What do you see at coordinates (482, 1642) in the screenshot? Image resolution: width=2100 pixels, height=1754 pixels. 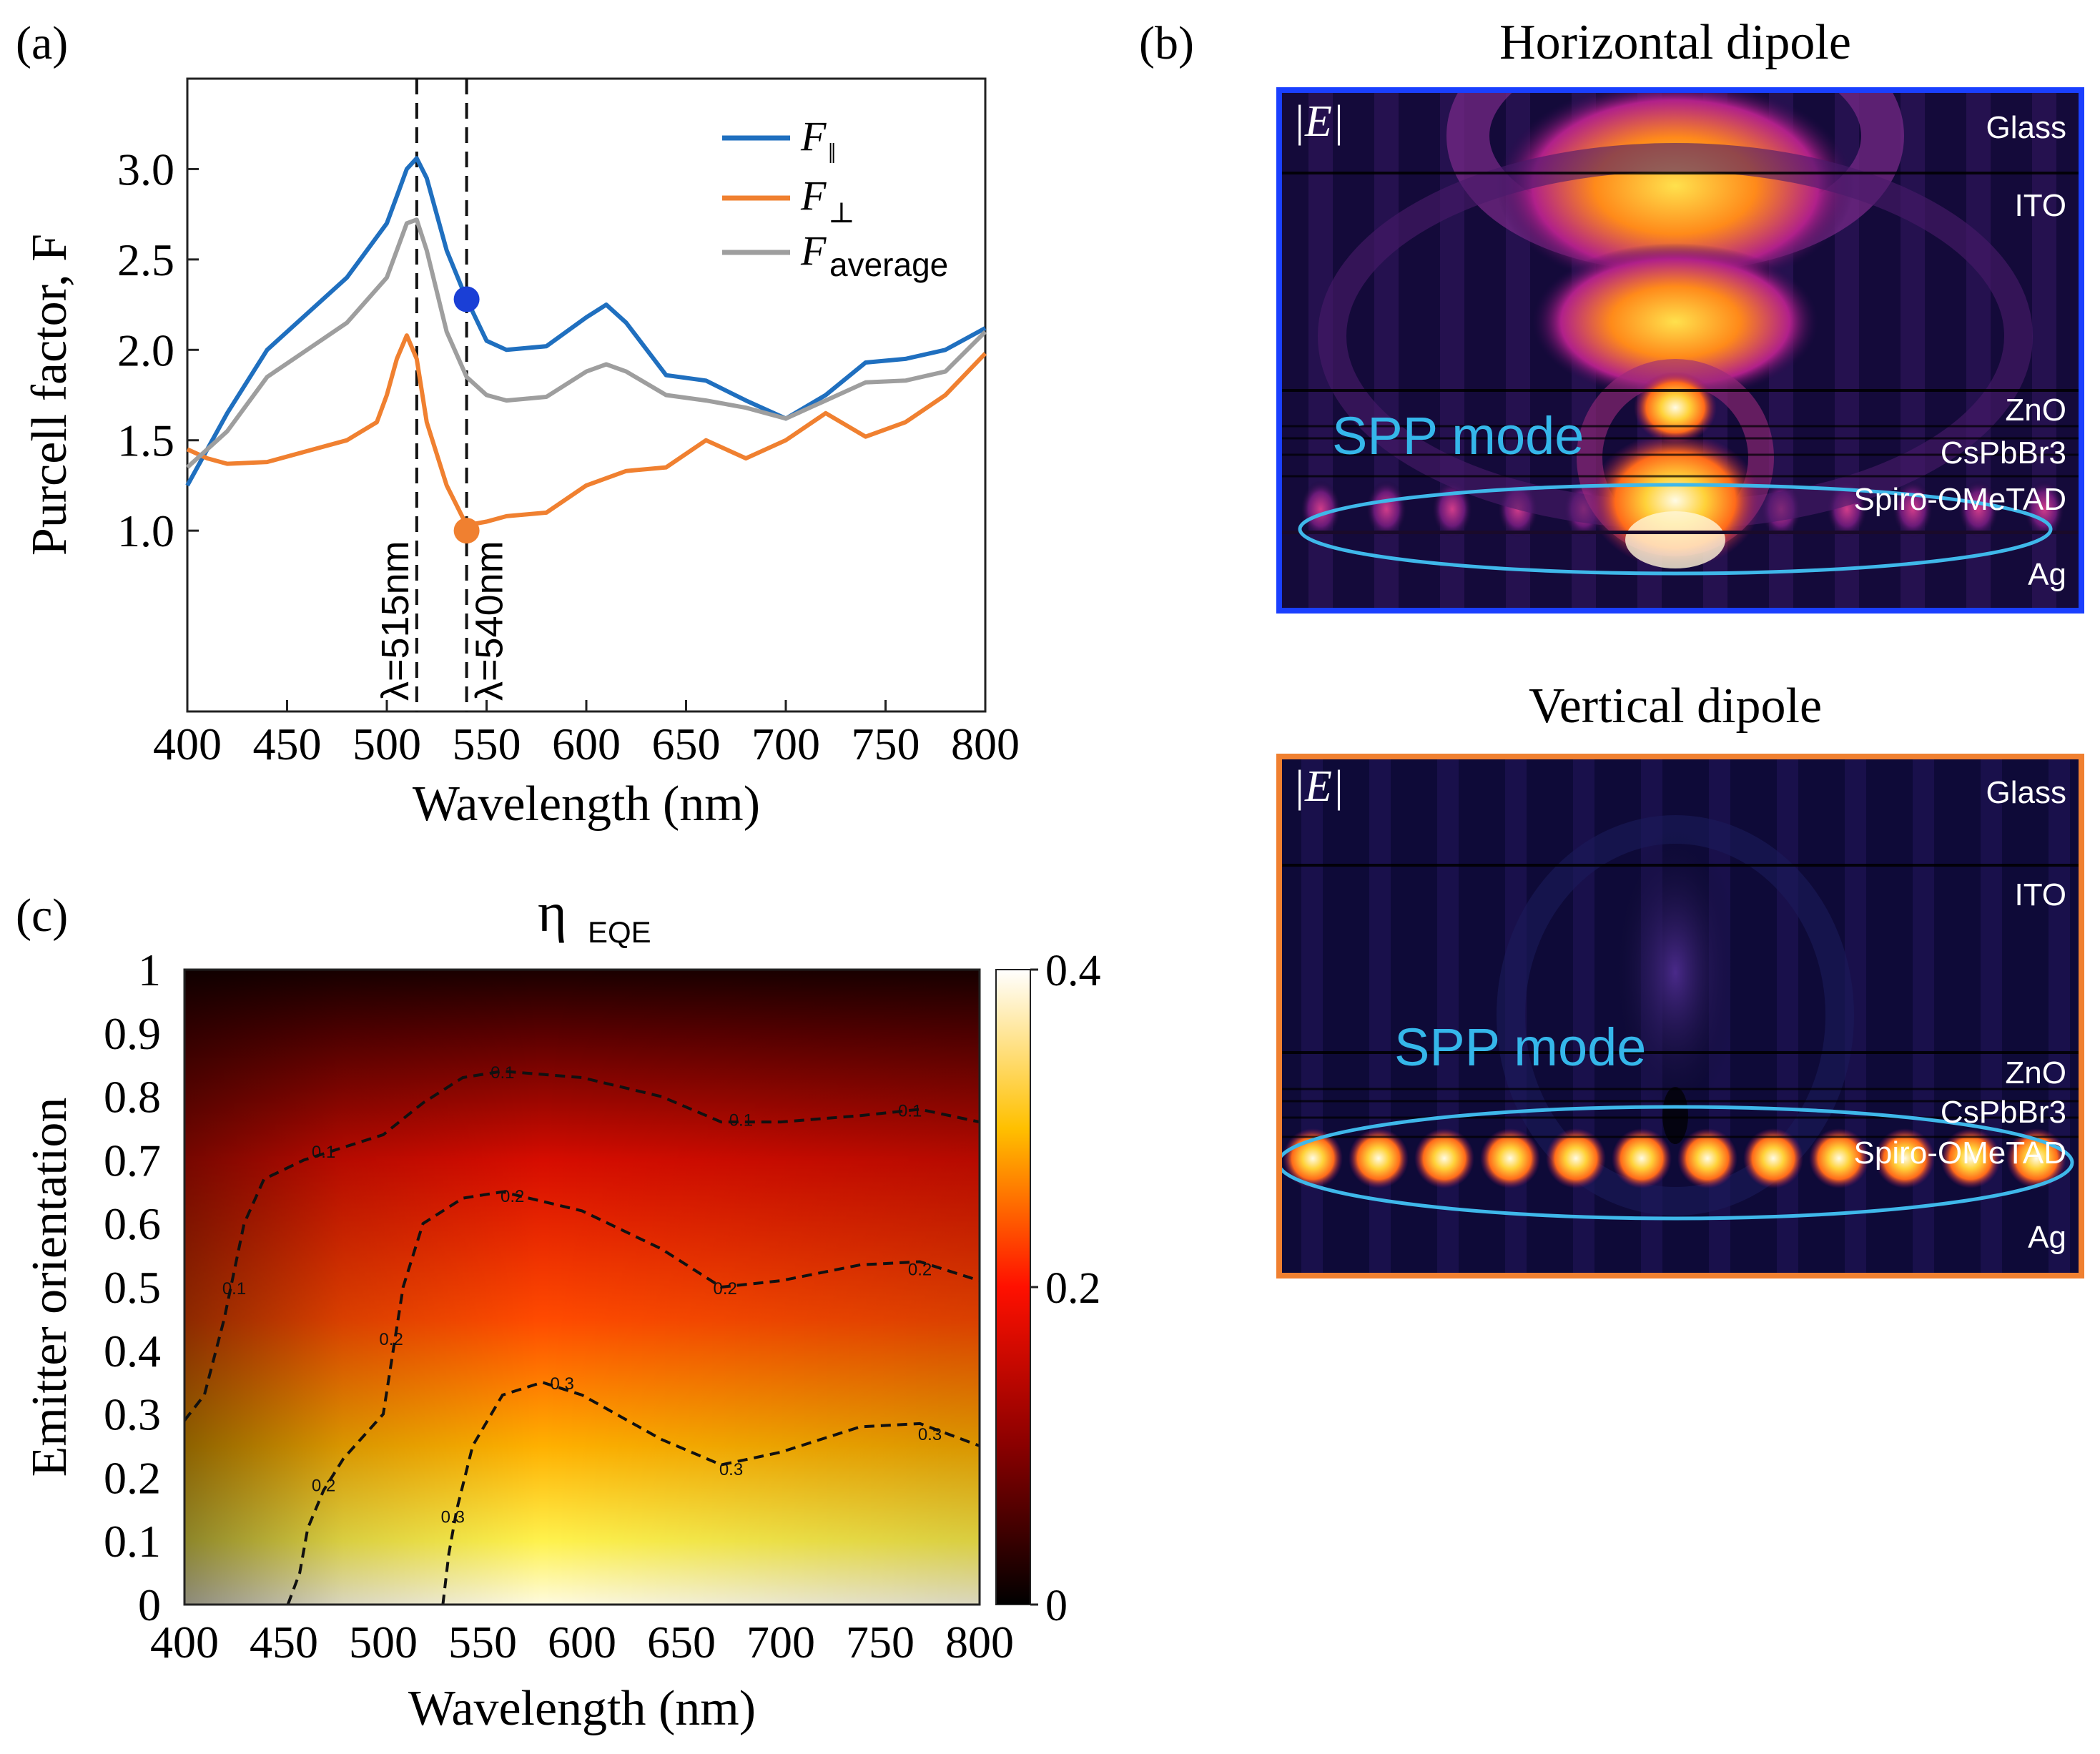 I see `x-tick-label-c-3: 550` at bounding box center [482, 1642].